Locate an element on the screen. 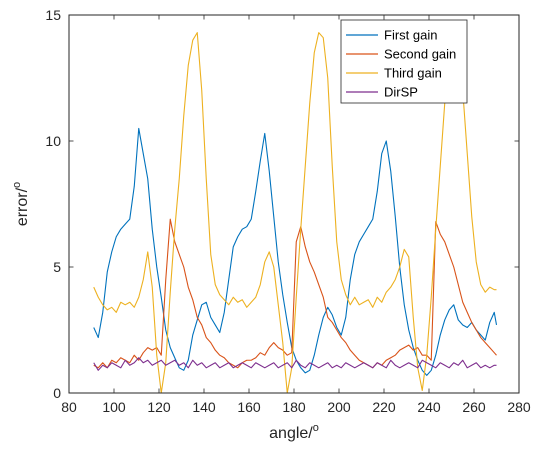 This screenshot has width=550, height=449. x-axis-label-superscript: o is located at coordinates (316, 428).